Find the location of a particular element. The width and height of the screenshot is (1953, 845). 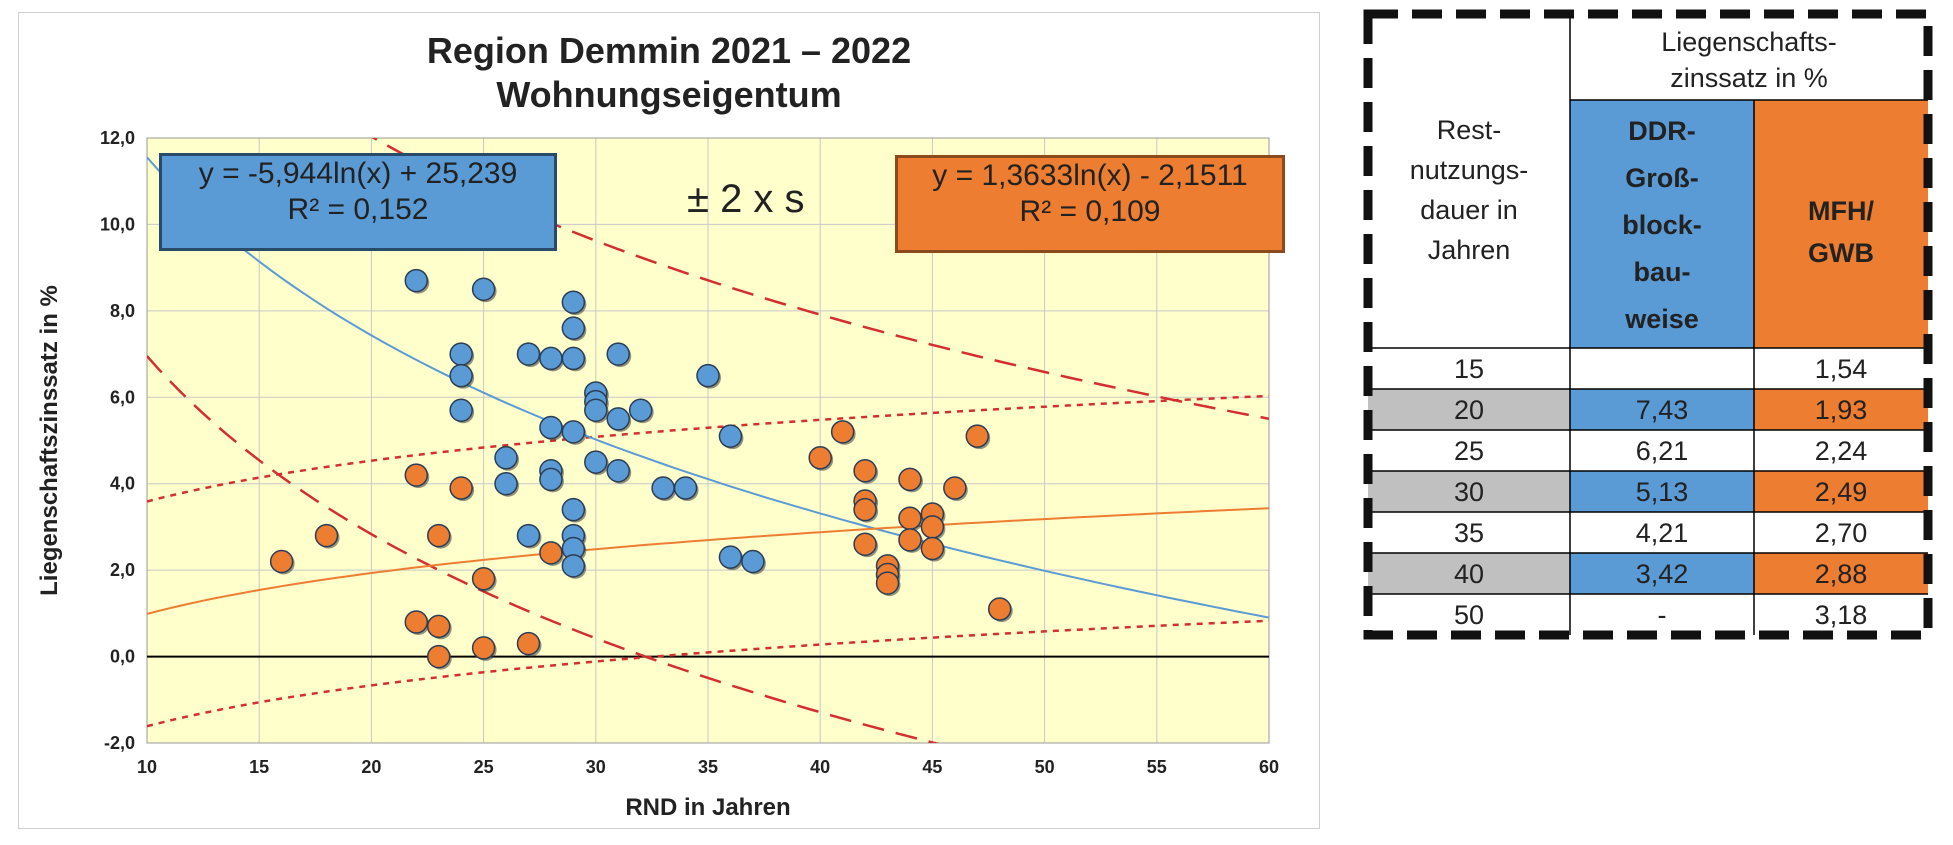

ddr-trend-equation: y = -5,944ln(x) + 25,239 is located at coordinates (358, 173).